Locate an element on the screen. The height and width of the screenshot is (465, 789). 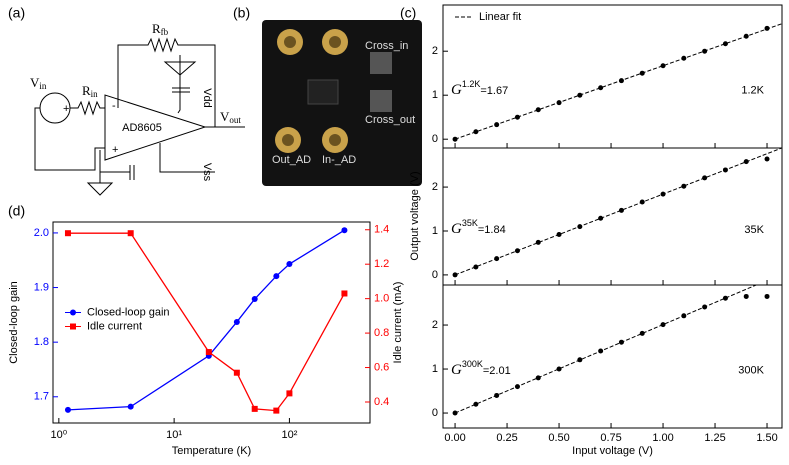
v-in-label: Vin is located at coordinates (38, 83).